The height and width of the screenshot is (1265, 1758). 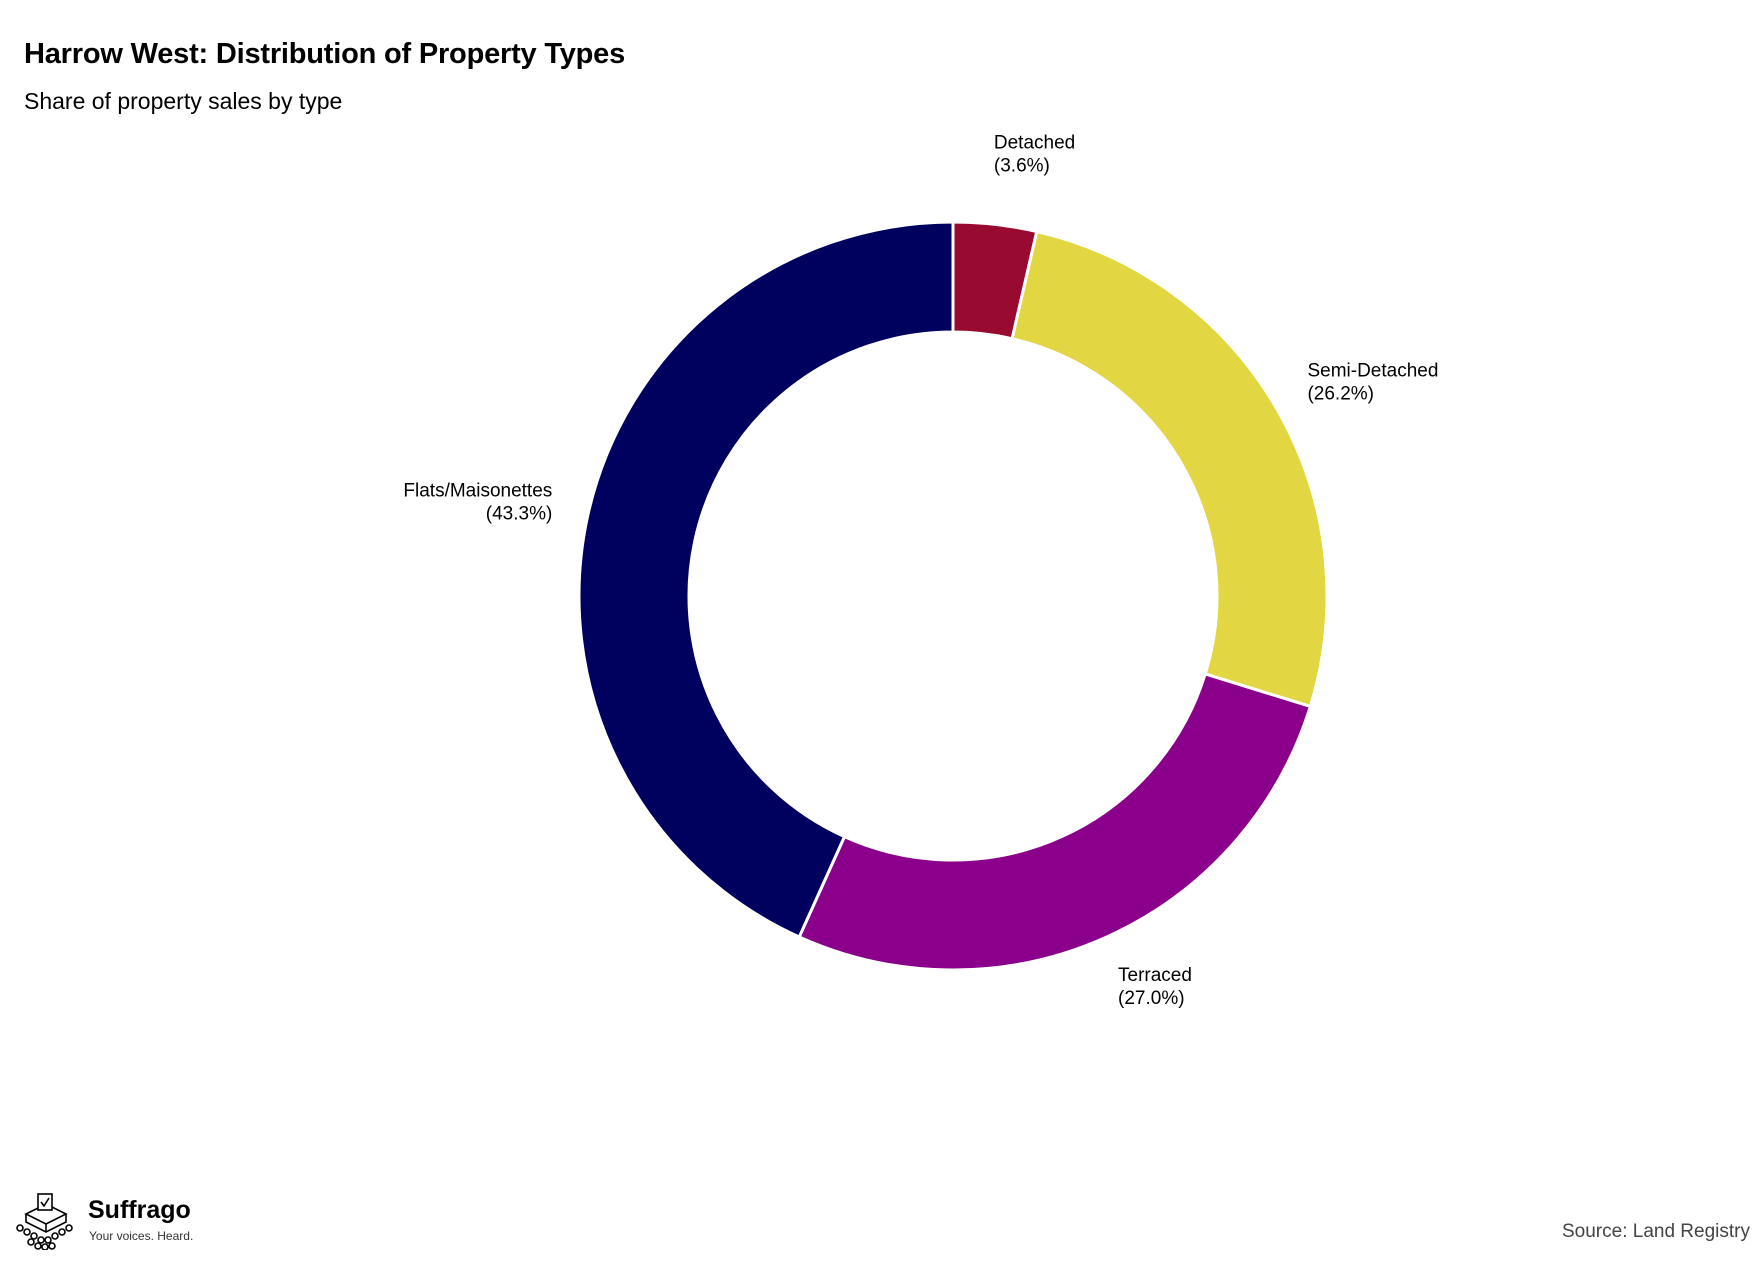 I want to click on slice-name-label: Flats/Maisonettes, so click(x=477, y=491).